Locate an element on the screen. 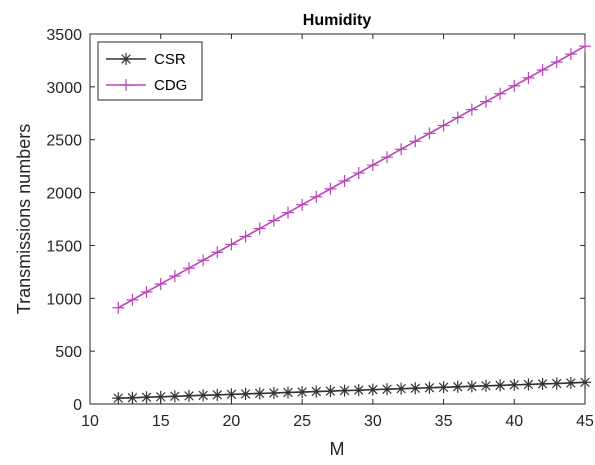 The width and height of the screenshot is (595, 465). legend-csr-marker-stroke is located at coordinates (126, 59).